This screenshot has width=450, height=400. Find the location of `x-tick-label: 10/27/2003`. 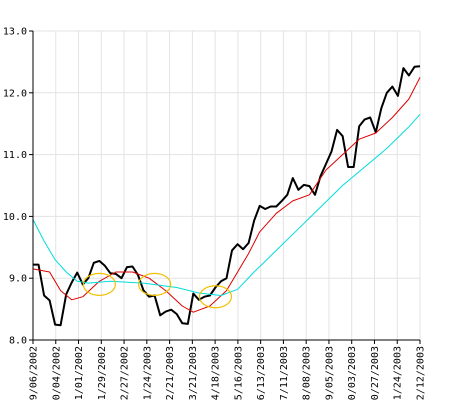

x-tick-label: 10/27/2003 is located at coordinates (375, 373).